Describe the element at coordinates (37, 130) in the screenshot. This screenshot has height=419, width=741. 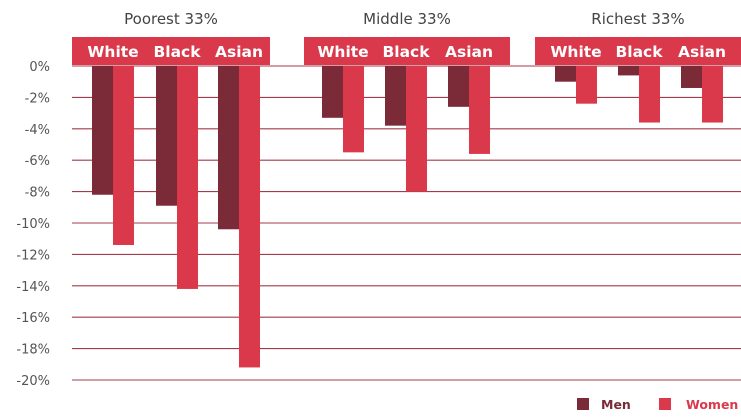
I see `y-tick-label: -4%` at that location.